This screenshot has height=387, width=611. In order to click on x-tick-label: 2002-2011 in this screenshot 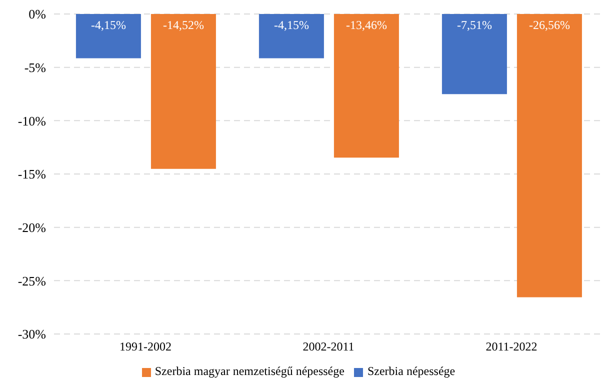, I will do `click(328, 347)`.